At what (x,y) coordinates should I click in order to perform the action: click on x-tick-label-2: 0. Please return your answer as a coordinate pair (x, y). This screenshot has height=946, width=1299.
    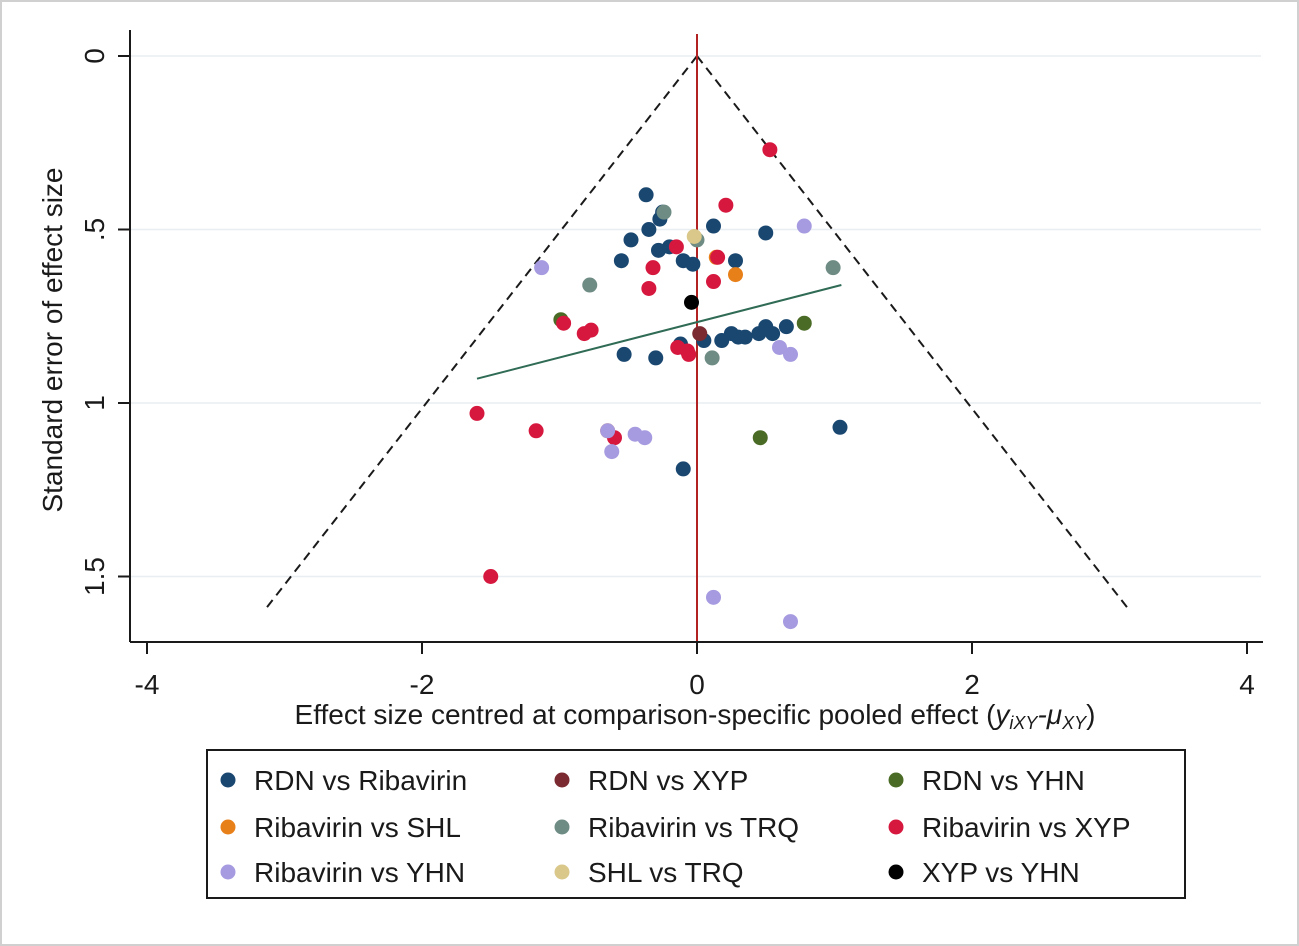
    Looking at the image, I should click on (697, 684).